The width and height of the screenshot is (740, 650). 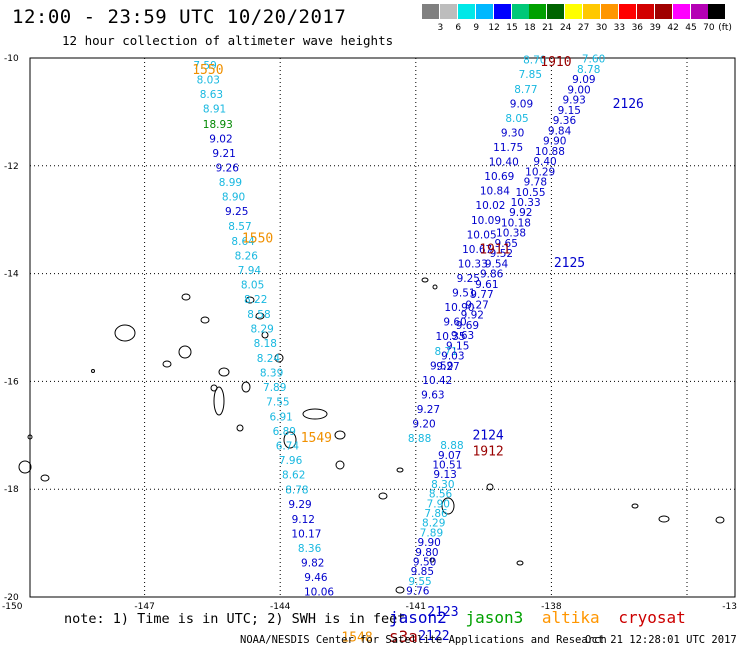 What do you see at coordinates (422, 572) in the screenshot?
I see `wave-height-value: 9.85` at bounding box center [422, 572].